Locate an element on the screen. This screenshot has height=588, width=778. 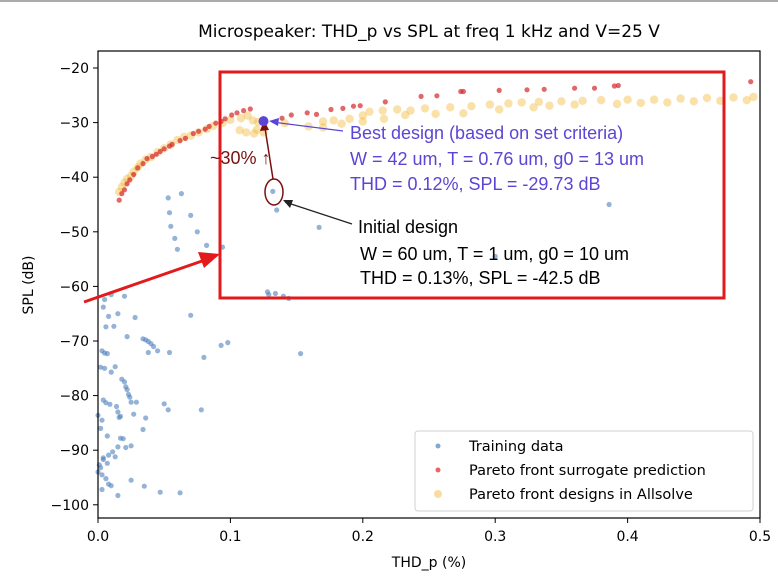
highlight-arrow-head is located at coordinates (209, 260).